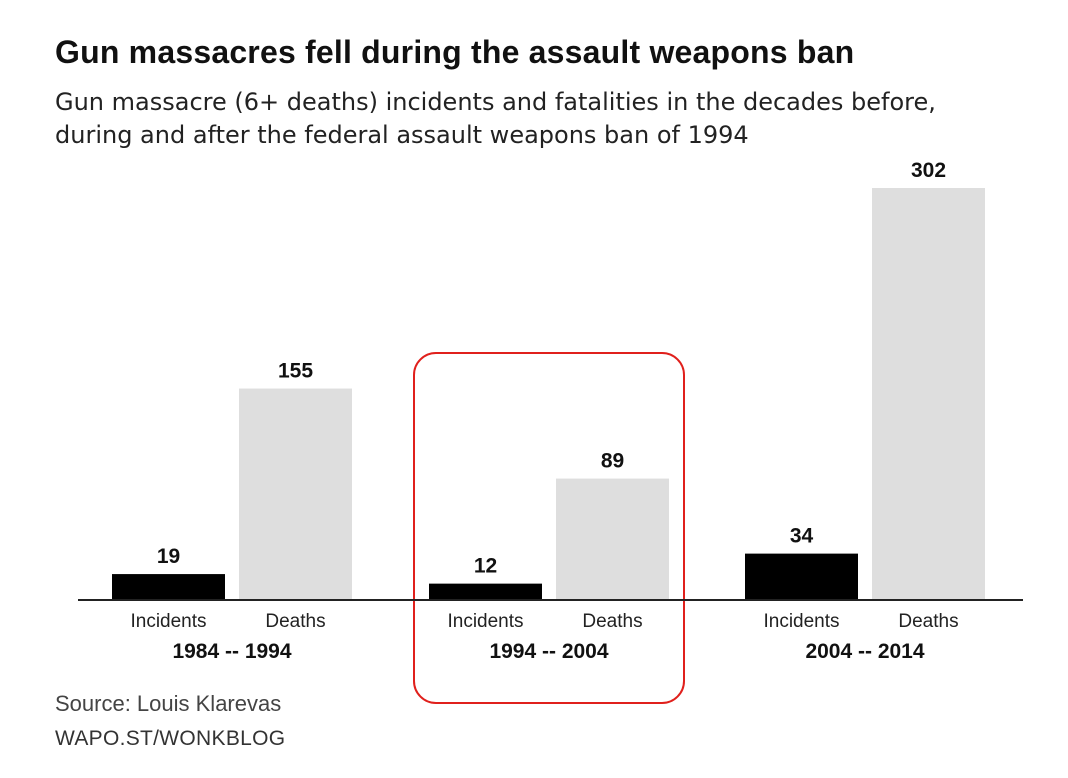 The width and height of the screenshot is (1068, 778). What do you see at coordinates (864, 651) in the screenshot?
I see `category-label-3: 2004 -- 2014` at bounding box center [864, 651].